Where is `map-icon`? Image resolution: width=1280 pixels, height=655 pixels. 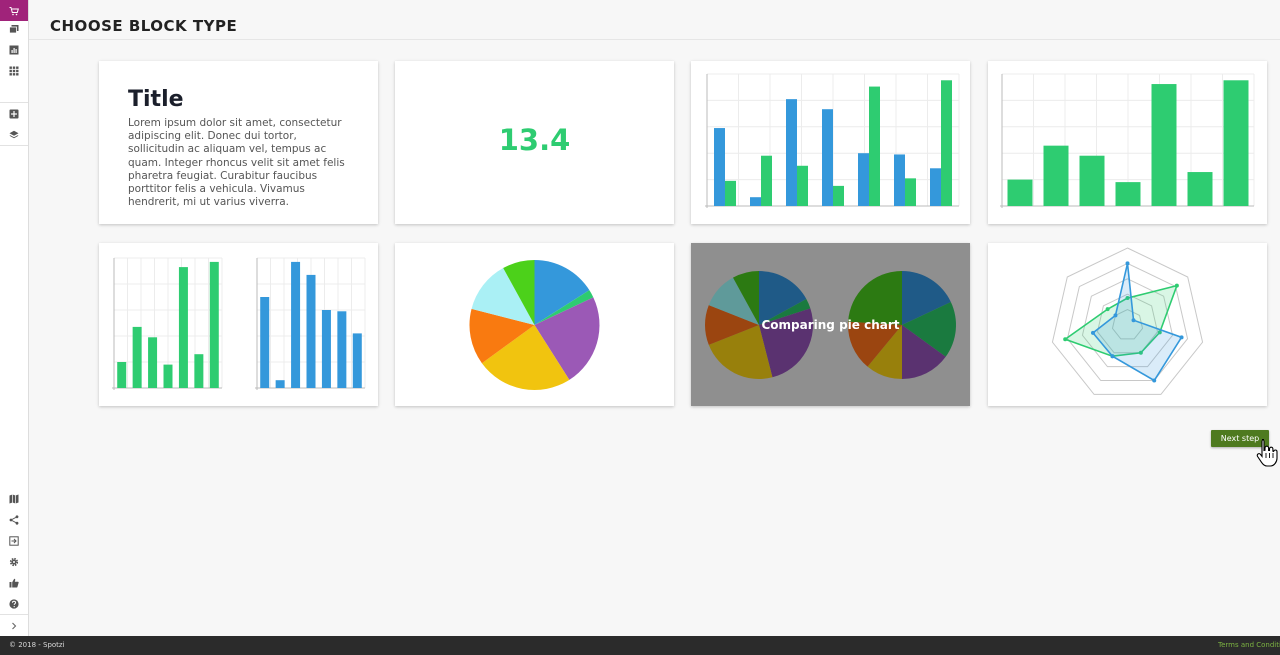
map-icon is located at coordinates (14, 498).